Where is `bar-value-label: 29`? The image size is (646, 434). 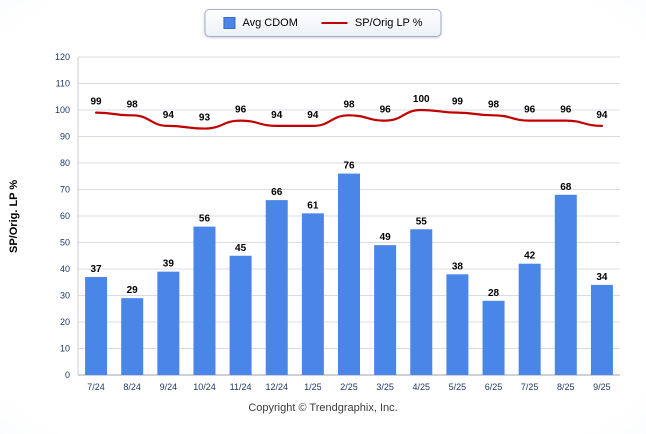 bar-value-label: 29 is located at coordinates (133, 290).